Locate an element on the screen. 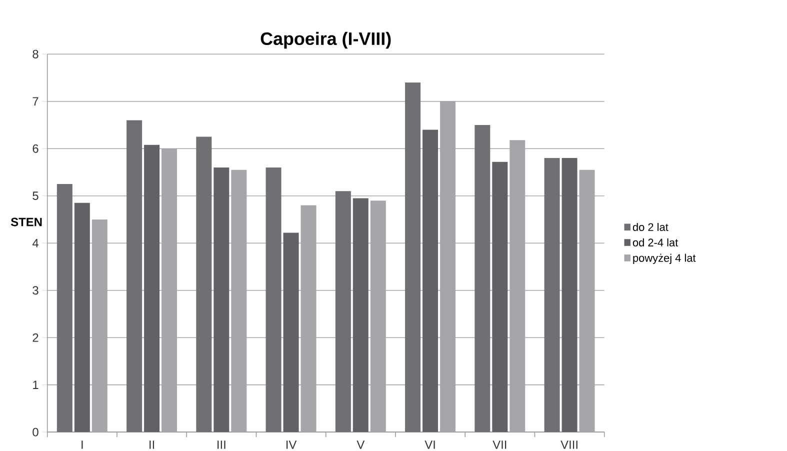 This screenshot has width=787, height=451. y-tick-label: 5 is located at coordinates (35, 196).